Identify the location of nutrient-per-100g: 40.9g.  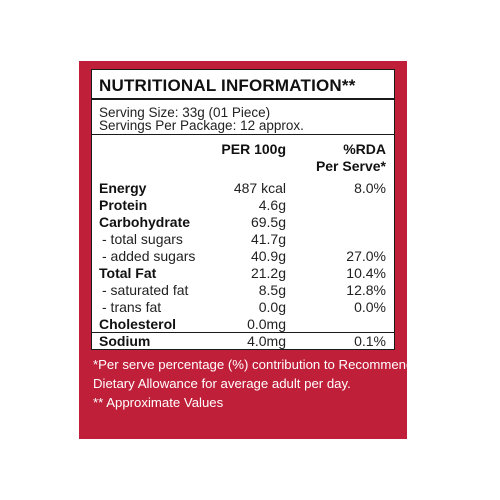
(268, 256).